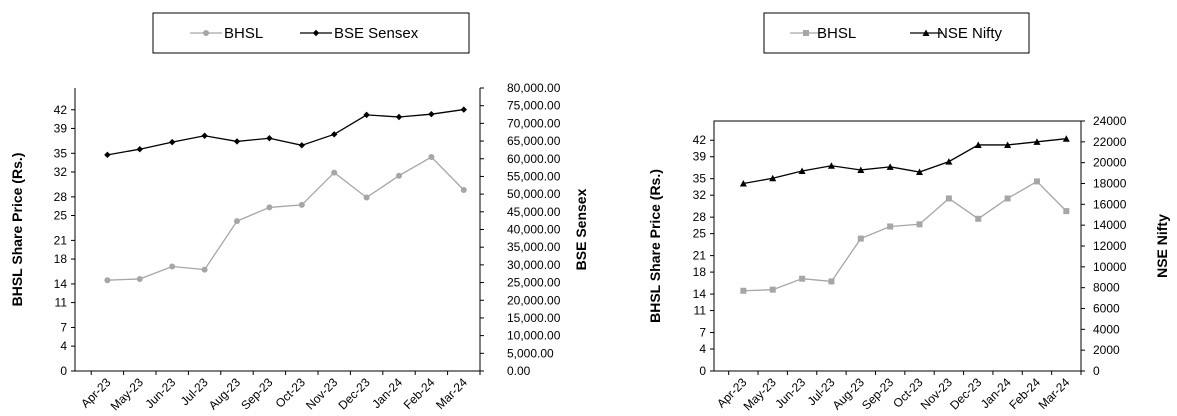 This screenshot has height=416, width=1177. What do you see at coordinates (376, 33) in the screenshot?
I see `legend-label: BSE Sensex` at bounding box center [376, 33].